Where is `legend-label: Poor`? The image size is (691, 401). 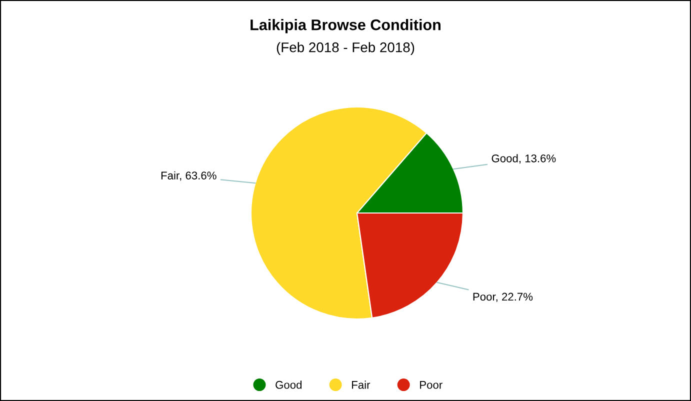
legend-label: Poor is located at coordinates (431, 385).